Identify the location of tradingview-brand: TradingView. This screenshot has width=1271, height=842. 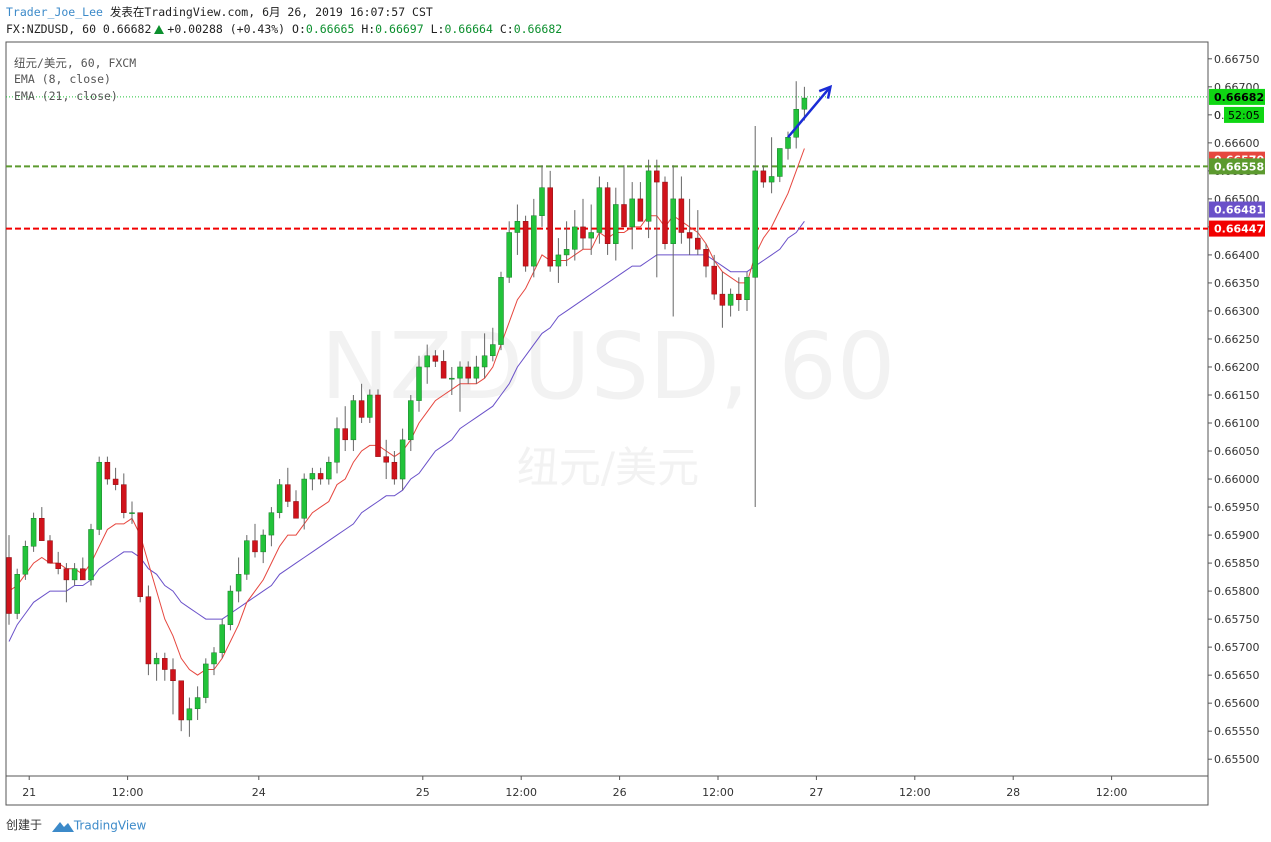
(110, 825).